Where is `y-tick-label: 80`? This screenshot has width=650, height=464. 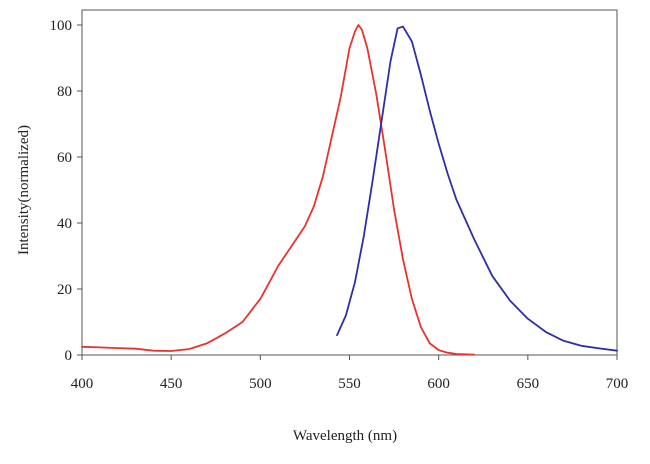
y-tick-label: 80 is located at coordinates (64, 92).